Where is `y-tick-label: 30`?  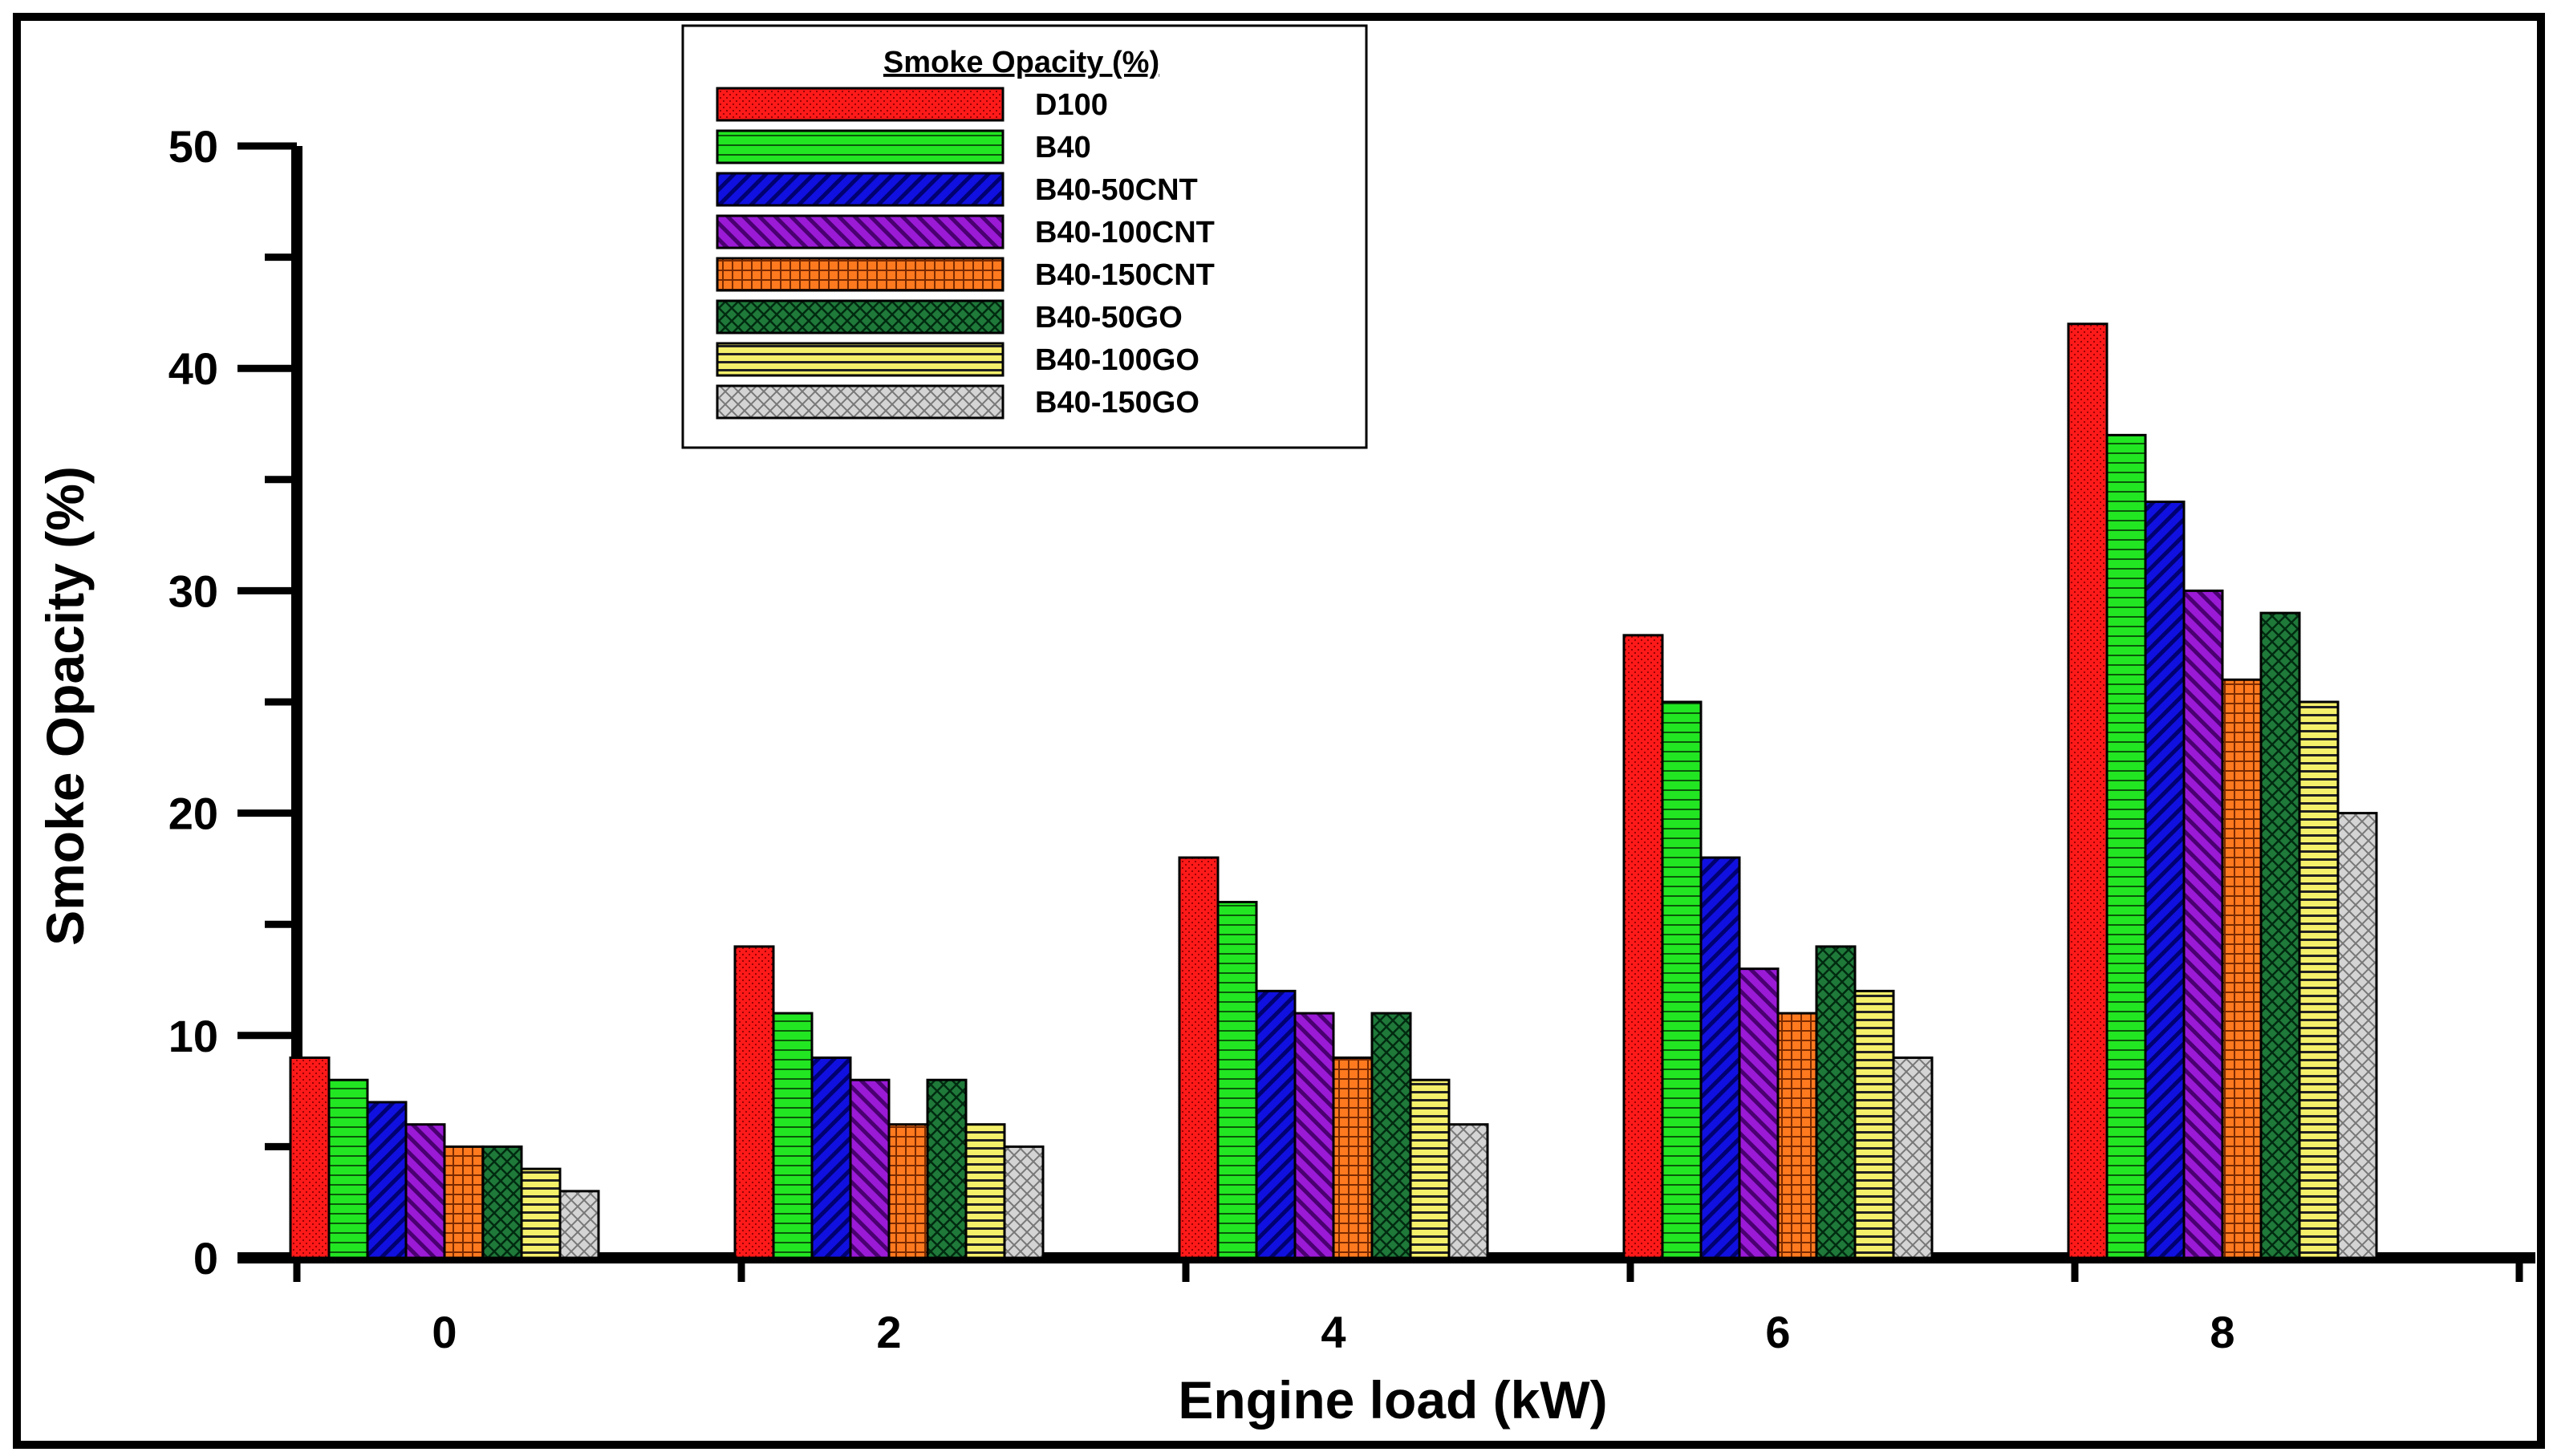
y-tick-label: 30 is located at coordinates (193, 591).